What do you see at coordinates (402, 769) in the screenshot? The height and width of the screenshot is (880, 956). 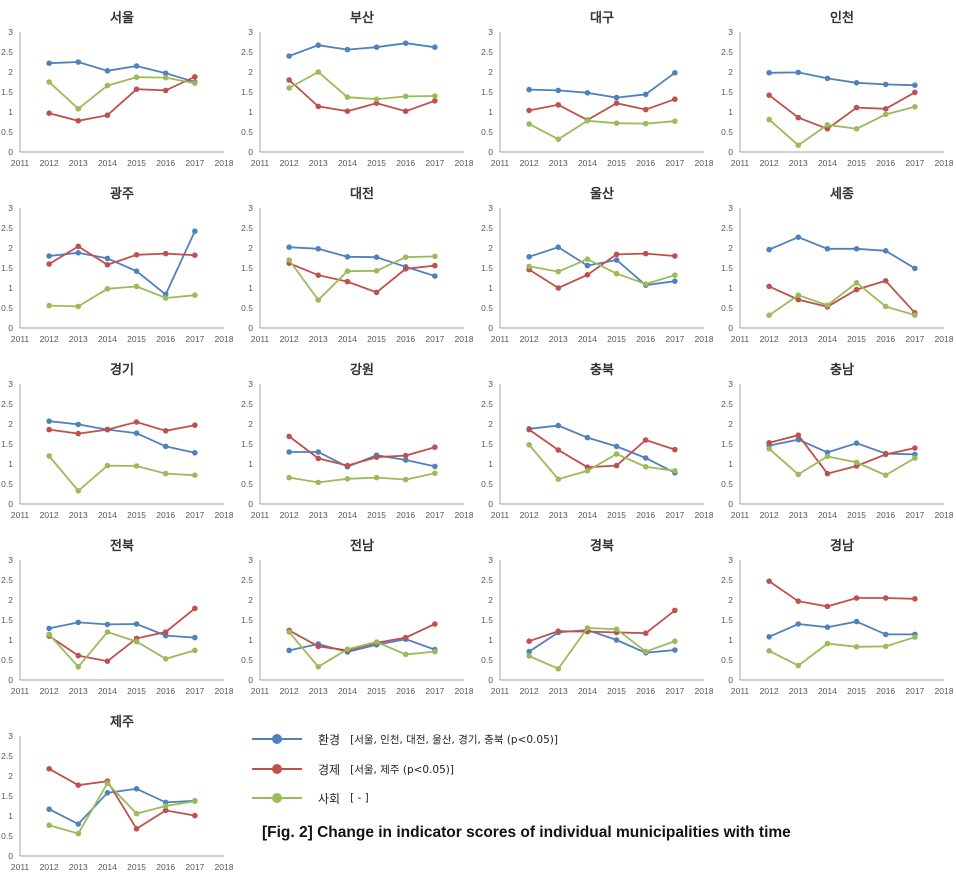 I see `legend-significance-note: [서울, 제주 (p<0.05)]` at bounding box center [402, 769].